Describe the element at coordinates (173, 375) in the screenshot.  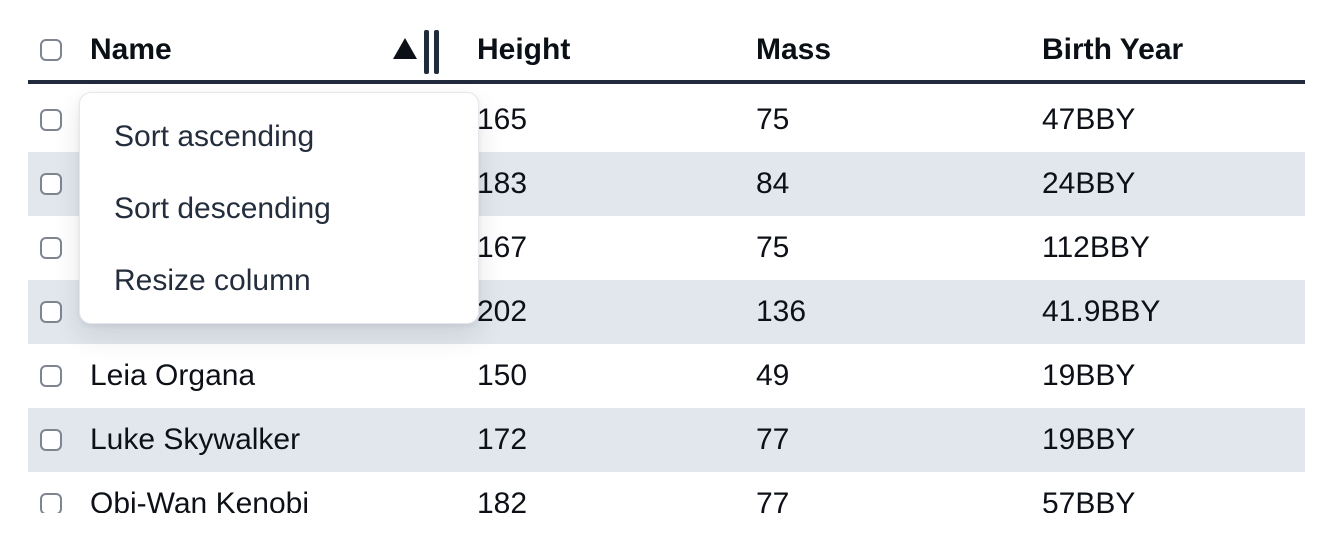
I see `cell-name: Leia Organa` at that location.